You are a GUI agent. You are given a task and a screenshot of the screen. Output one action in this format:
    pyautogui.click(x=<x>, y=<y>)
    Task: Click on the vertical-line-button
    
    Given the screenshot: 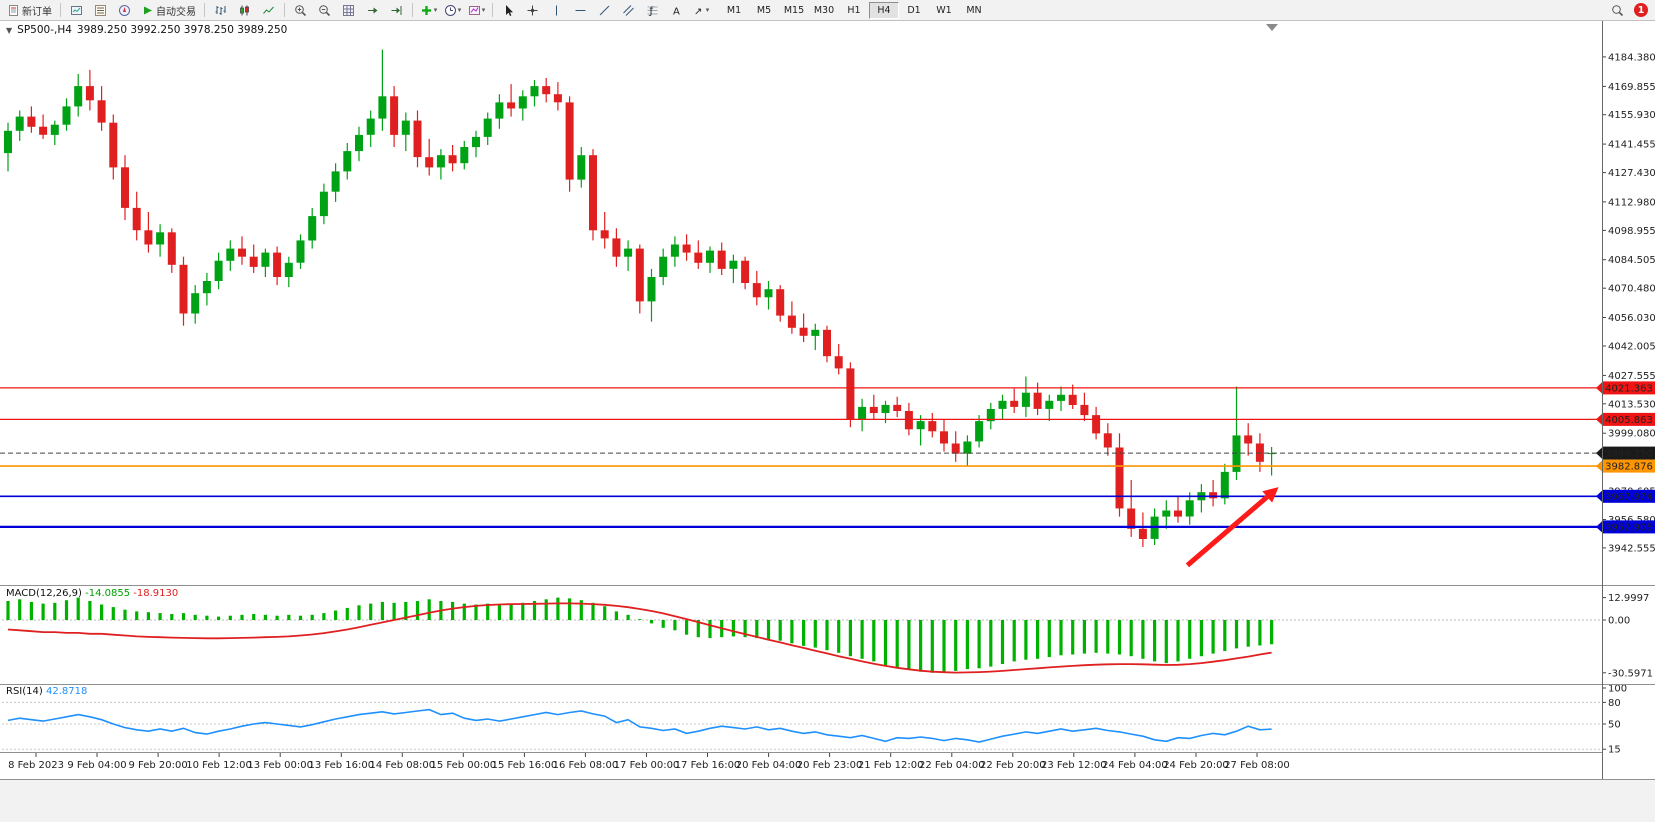 What is the action you would take?
    pyautogui.click(x=556, y=10)
    